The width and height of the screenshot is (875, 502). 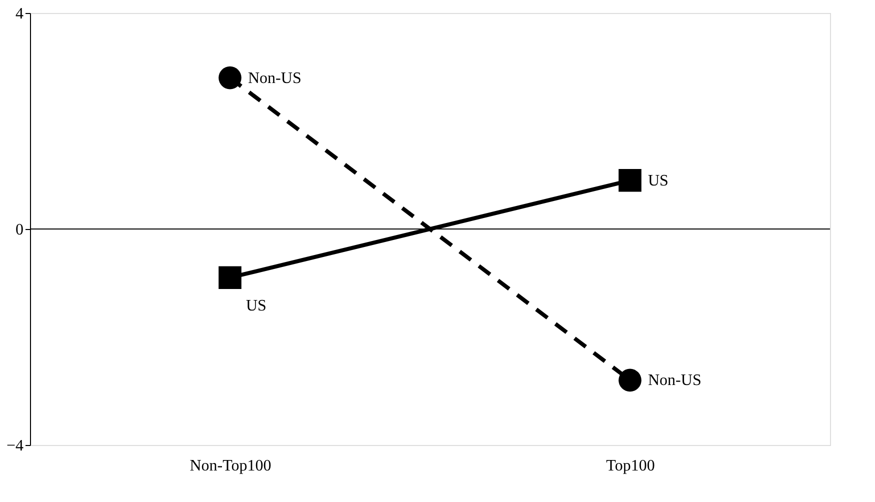 I want to click on series-label: Non-US, so click(x=275, y=78).